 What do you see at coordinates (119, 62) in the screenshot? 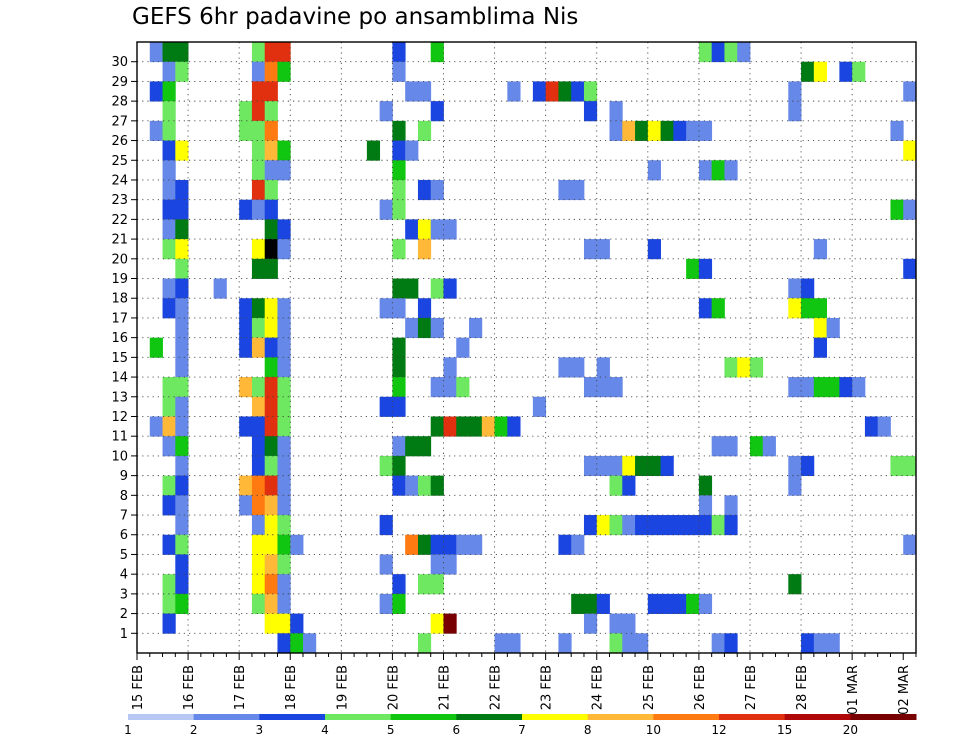
I see `y-tick-label: 30` at bounding box center [119, 62].